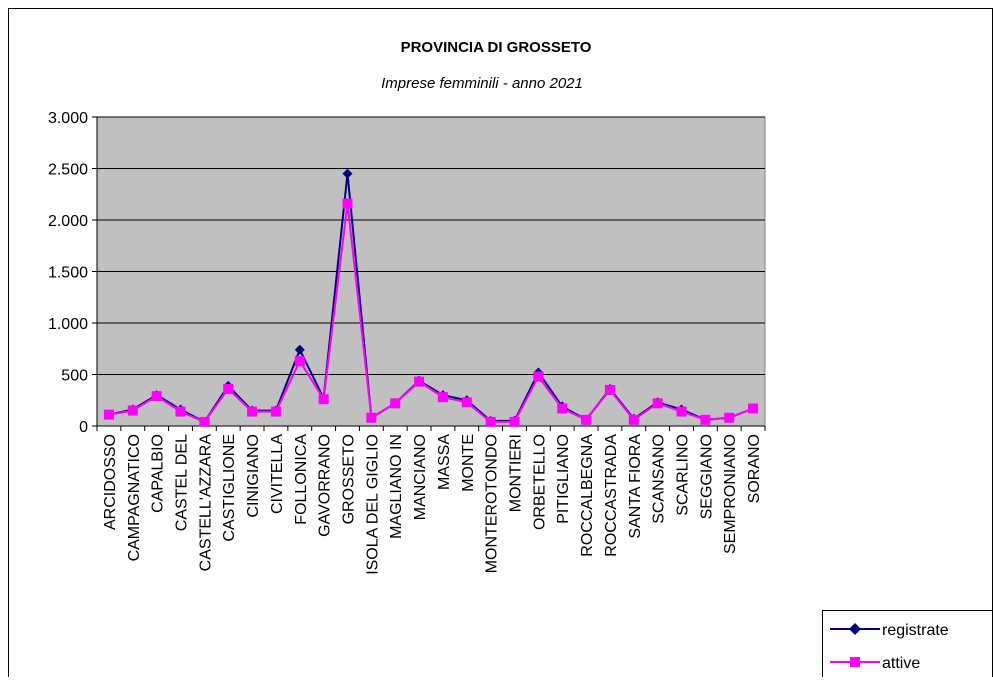 The width and height of the screenshot is (993, 682). What do you see at coordinates (915, 630) in the screenshot?
I see `legend-label-registrate: registrate` at bounding box center [915, 630].